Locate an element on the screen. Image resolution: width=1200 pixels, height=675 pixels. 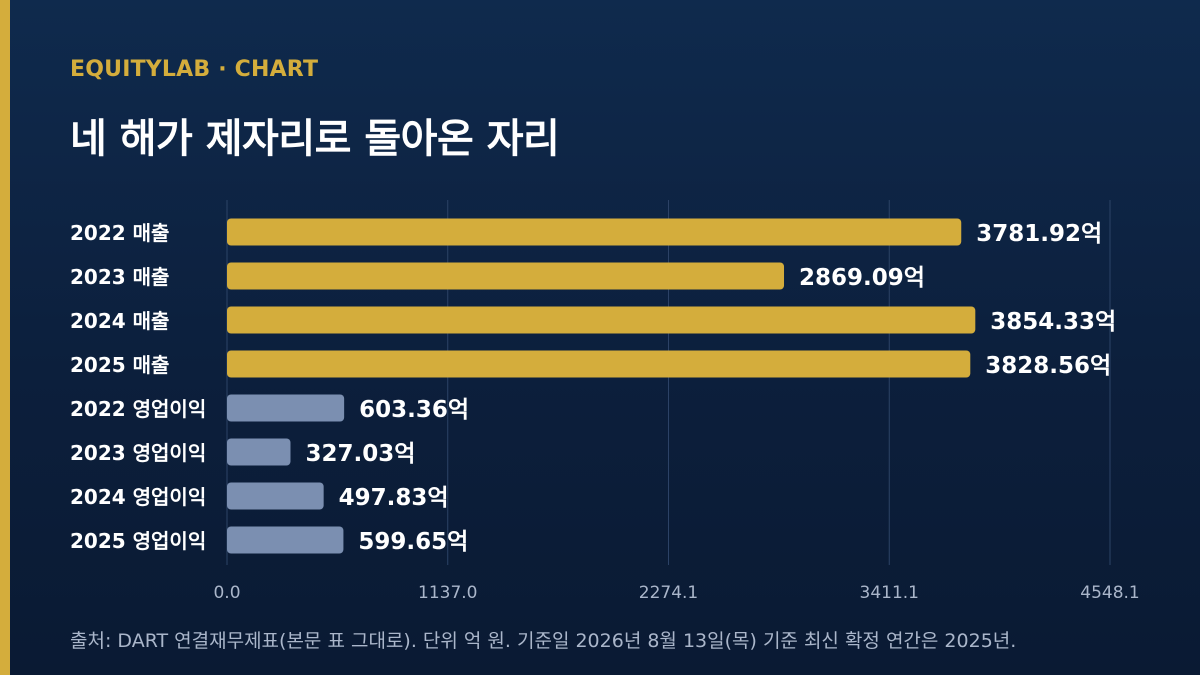
category-label: 2024 영업이익 is located at coordinates (138, 497).